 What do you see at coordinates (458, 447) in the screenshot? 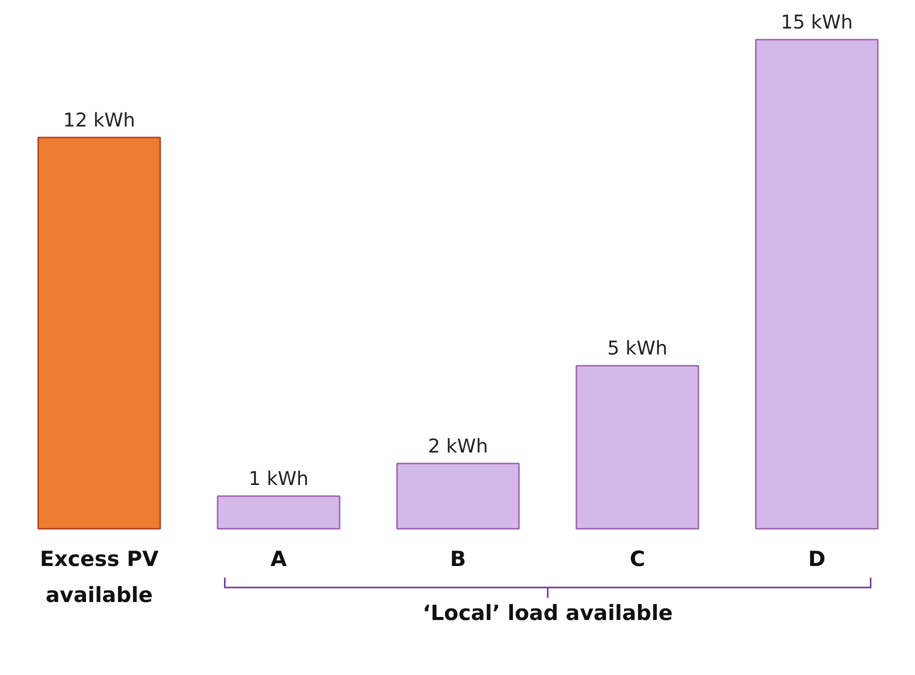
I see `data-label: 2 kWh` at bounding box center [458, 447].